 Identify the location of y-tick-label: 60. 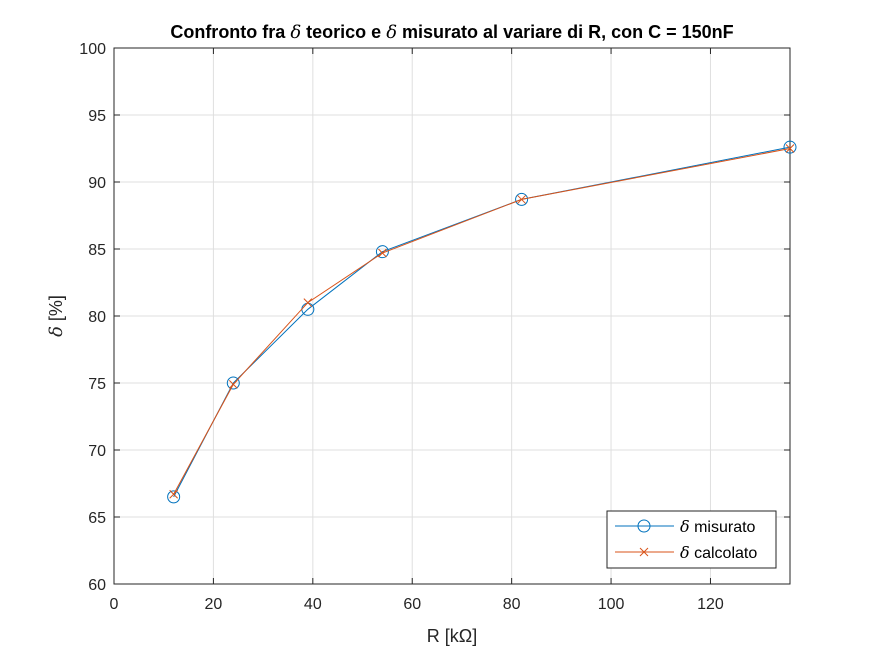
(97, 585).